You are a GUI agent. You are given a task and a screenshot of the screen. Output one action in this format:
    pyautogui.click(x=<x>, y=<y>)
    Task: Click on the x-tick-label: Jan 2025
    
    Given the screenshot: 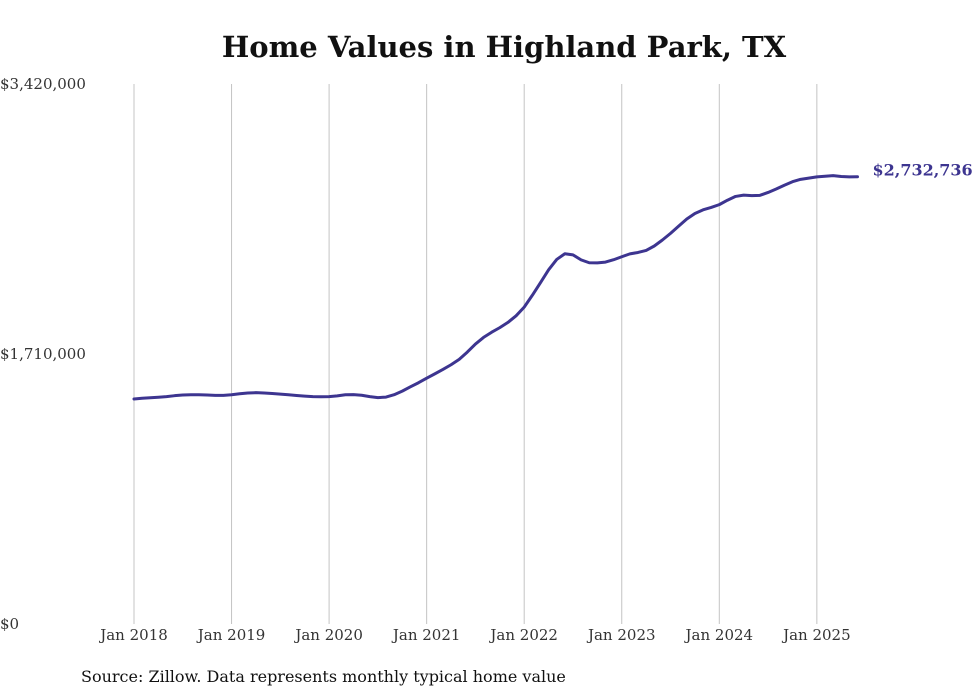 What is the action you would take?
    pyautogui.click(x=816, y=635)
    